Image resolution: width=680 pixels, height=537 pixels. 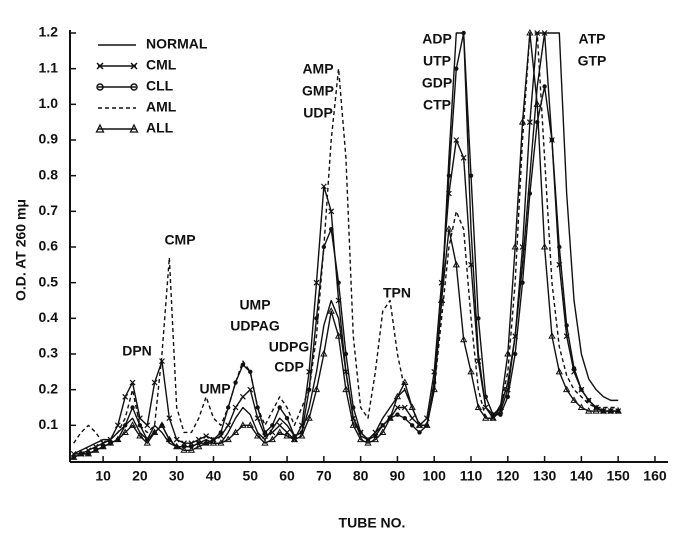 What do you see at coordinates (49, 67) in the screenshot?
I see `y-tick-label: 1.1` at bounding box center [49, 67].